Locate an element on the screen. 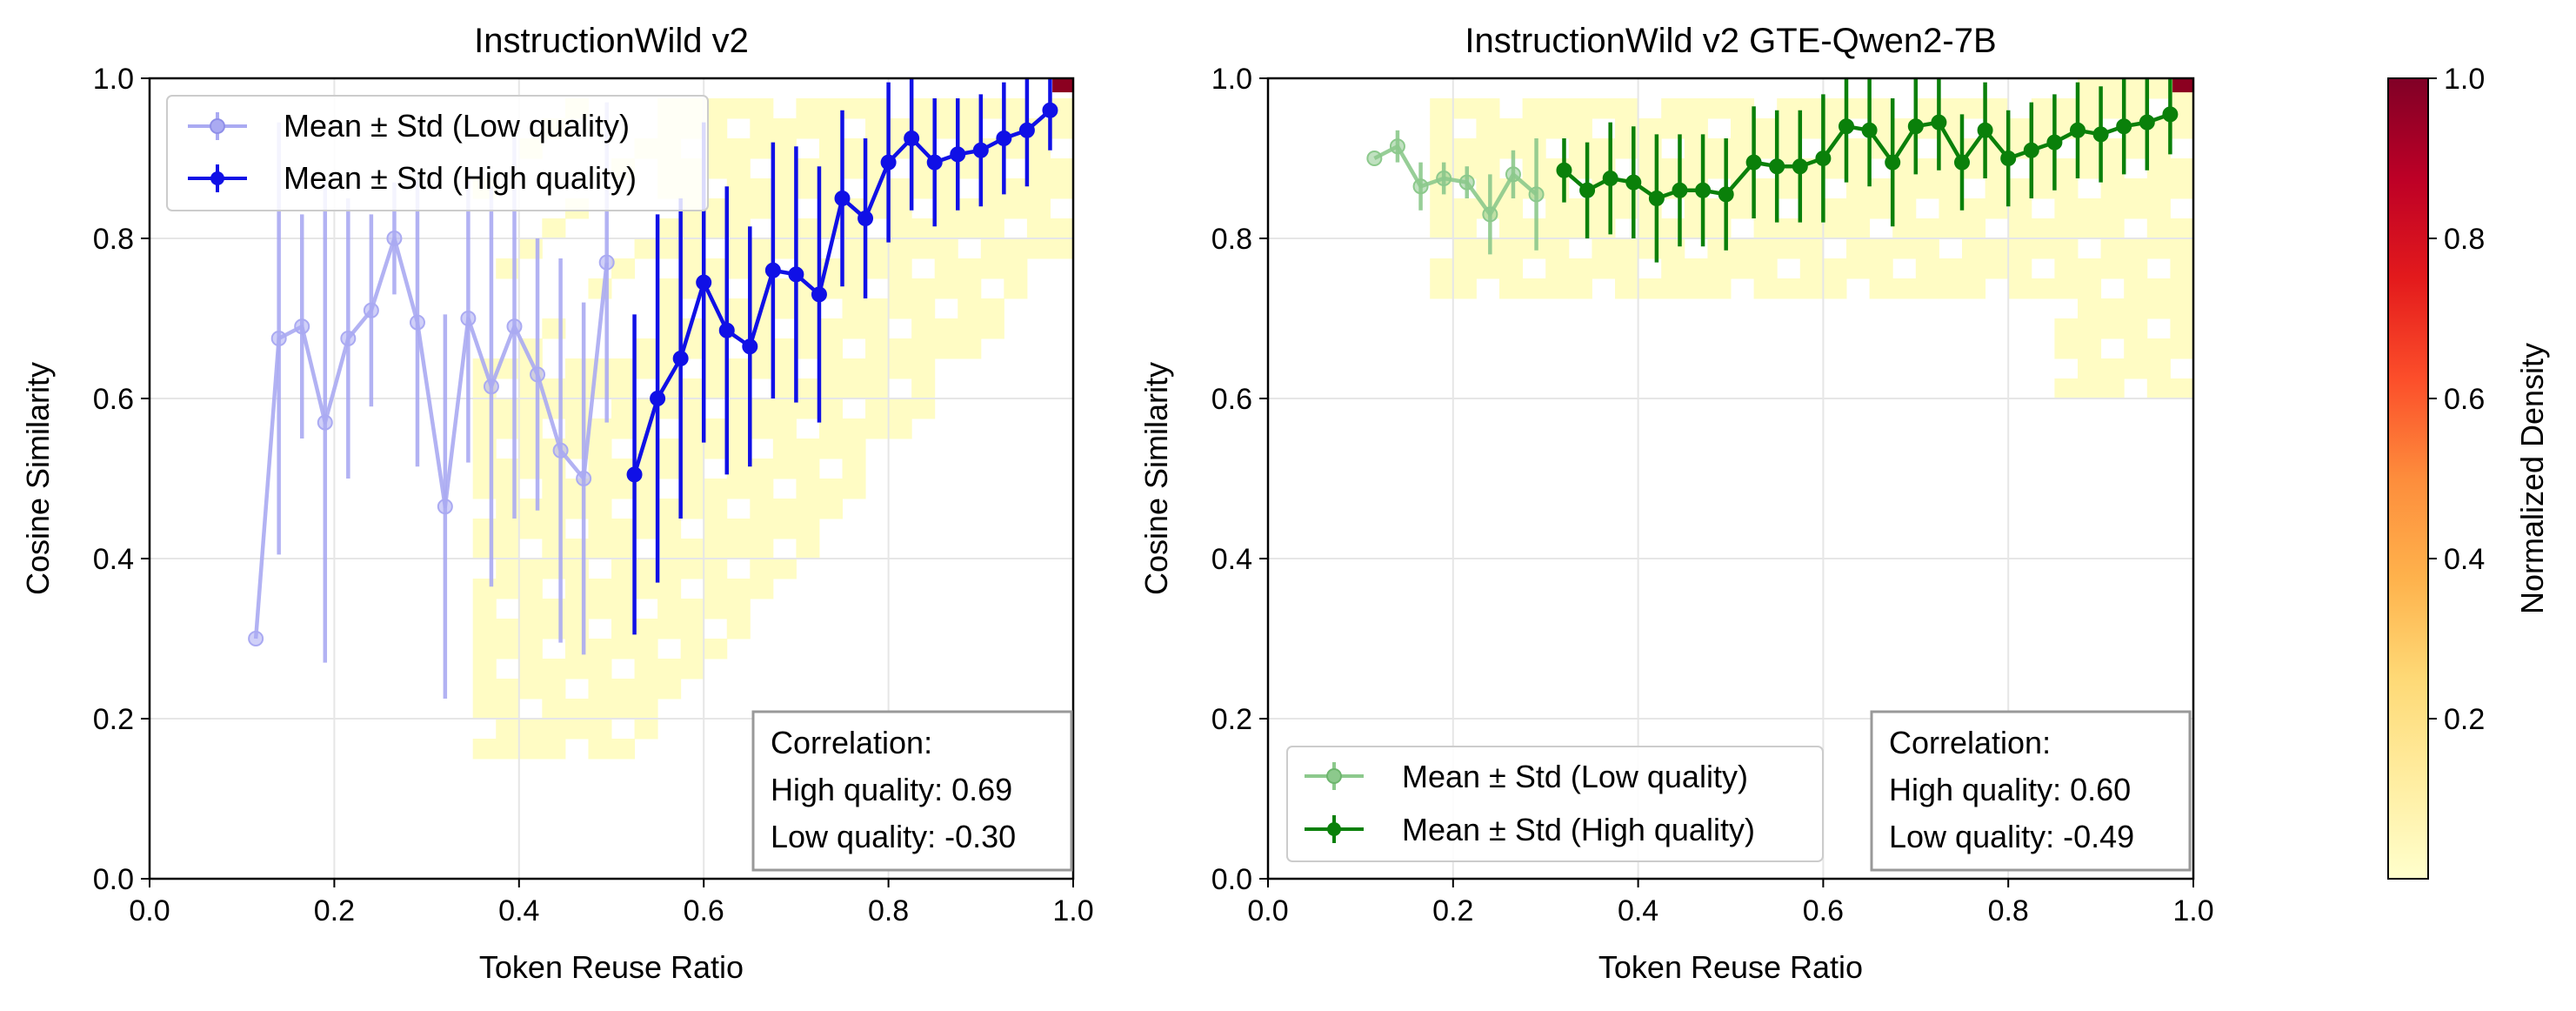 This screenshot has height=1011, width=2576. left-legend-label-high: Mean ± Std (High quality) is located at coordinates (461, 178).